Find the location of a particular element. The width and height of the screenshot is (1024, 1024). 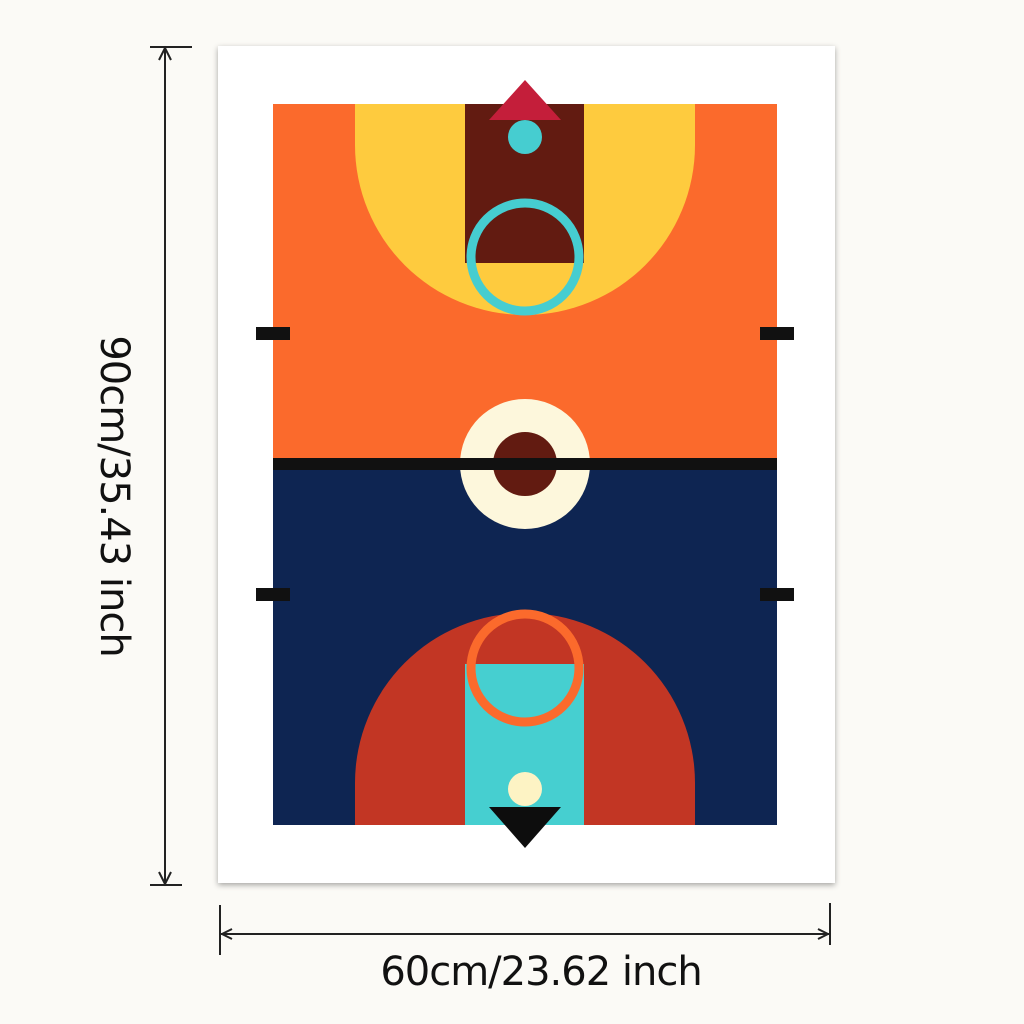

tick-left-upper is located at coordinates (273, 333).